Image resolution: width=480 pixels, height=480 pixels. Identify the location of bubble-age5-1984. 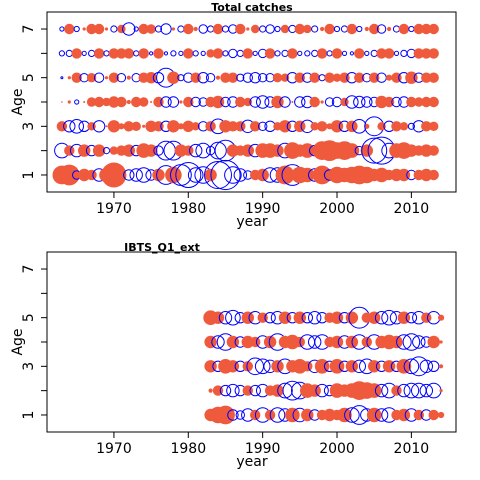
(218, 77).